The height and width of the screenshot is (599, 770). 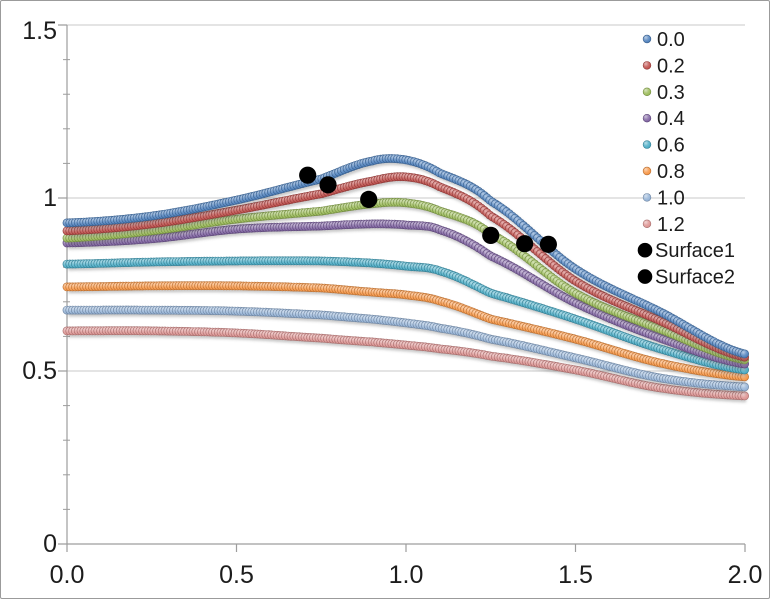 What do you see at coordinates (671, 119) in the screenshot?
I see `legend-label-0-4: 0.4` at bounding box center [671, 119].